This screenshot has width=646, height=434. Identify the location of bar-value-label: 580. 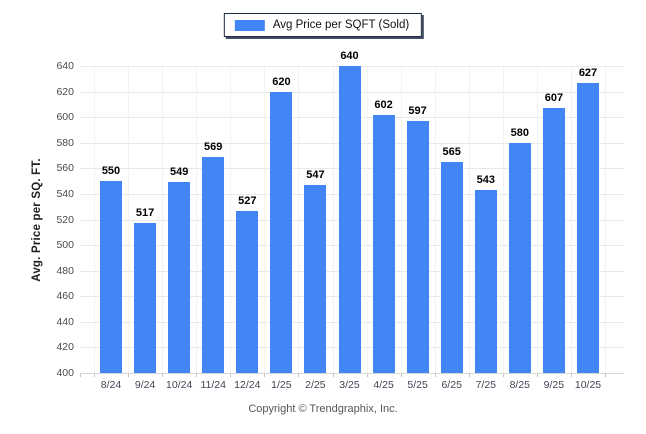
(519, 132).